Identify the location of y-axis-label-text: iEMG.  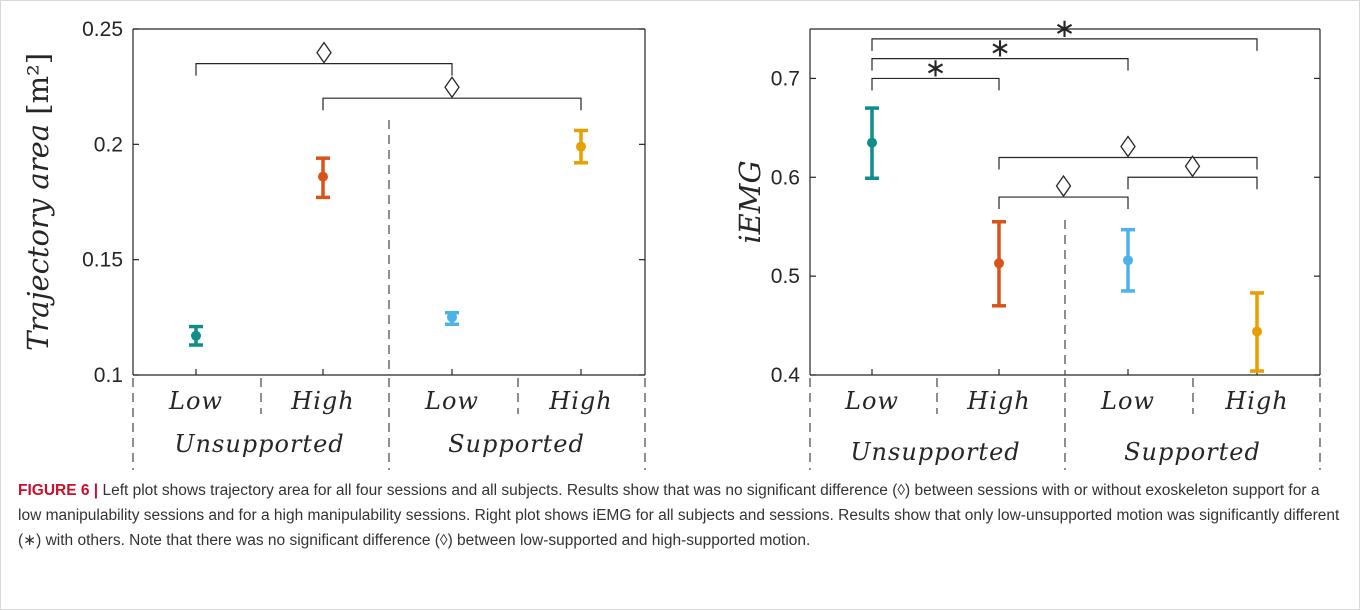
(750, 201).